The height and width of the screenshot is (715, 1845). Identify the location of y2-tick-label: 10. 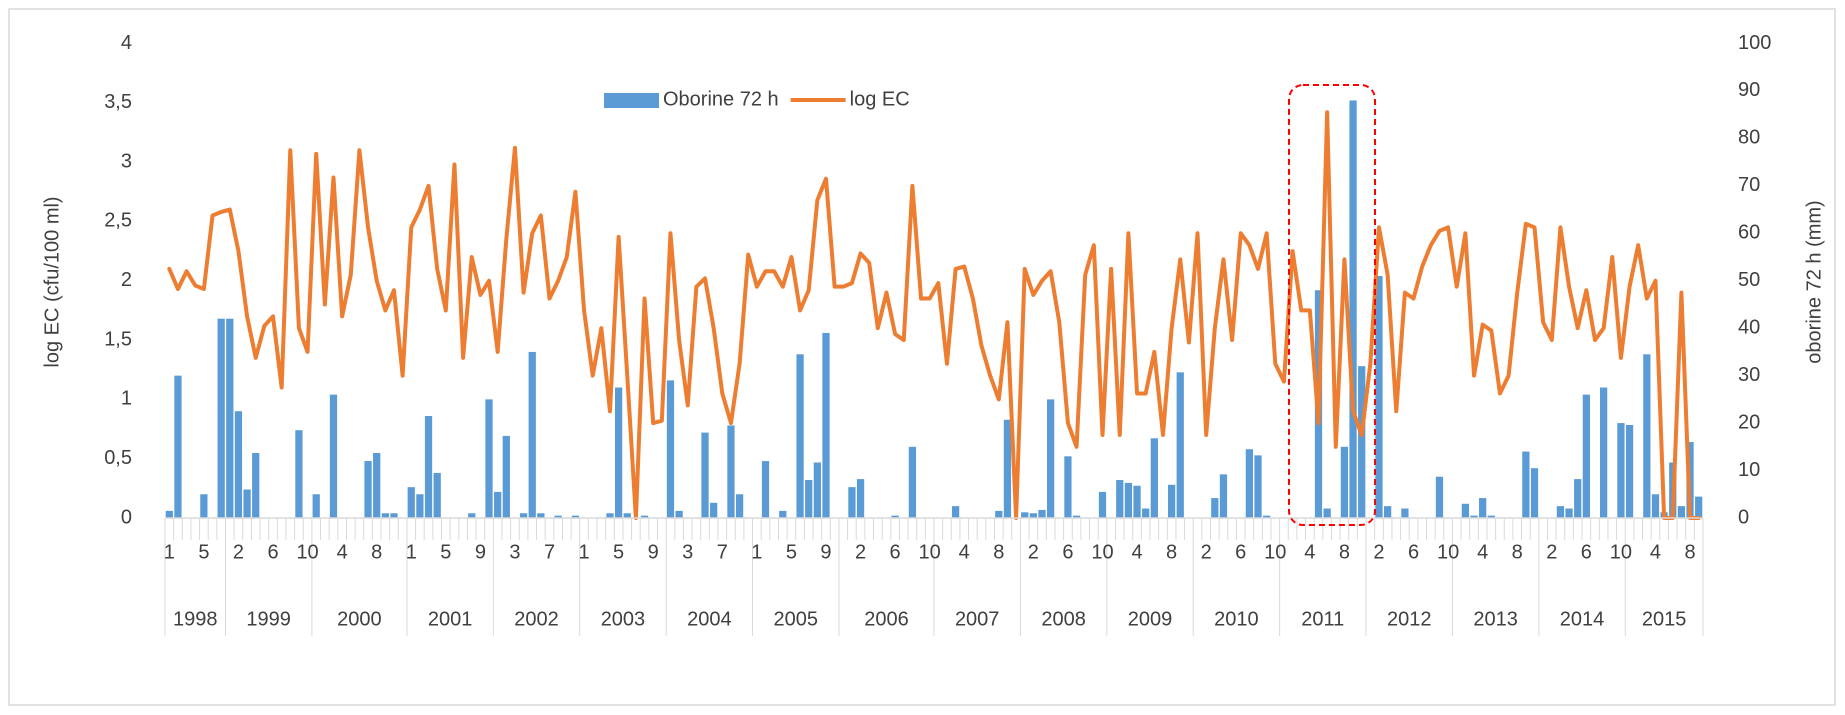
(1749, 470).